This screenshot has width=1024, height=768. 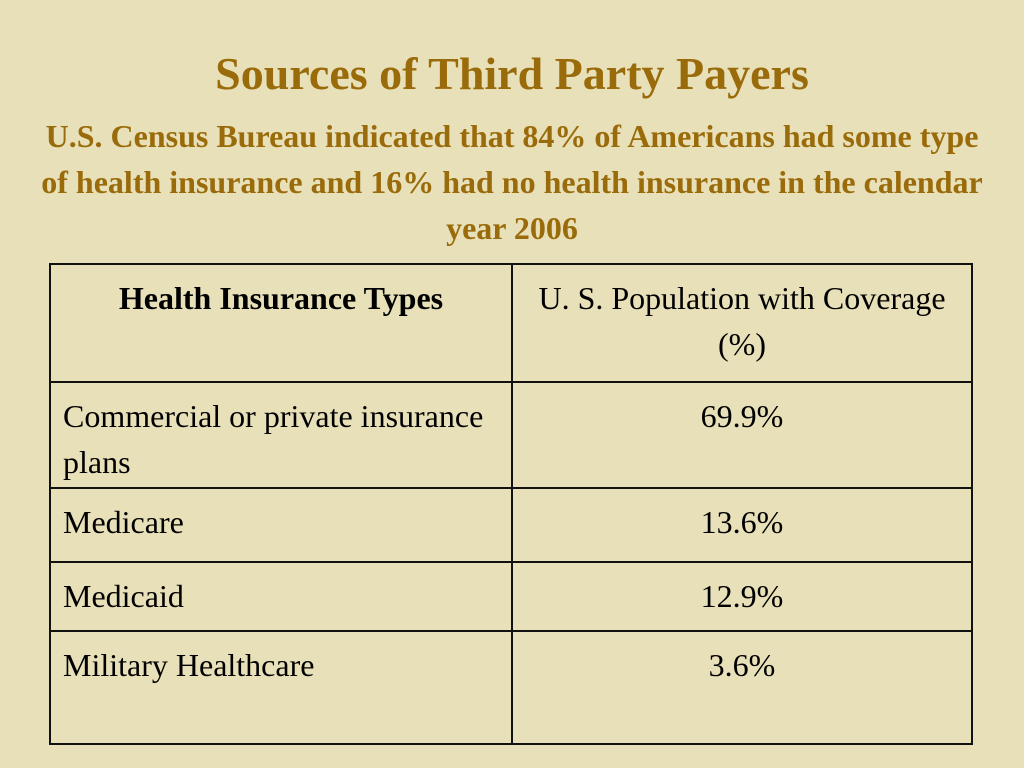 What do you see at coordinates (742, 525) in the screenshot?
I see `coverage-cell: 13.6%` at bounding box center [742, 525].